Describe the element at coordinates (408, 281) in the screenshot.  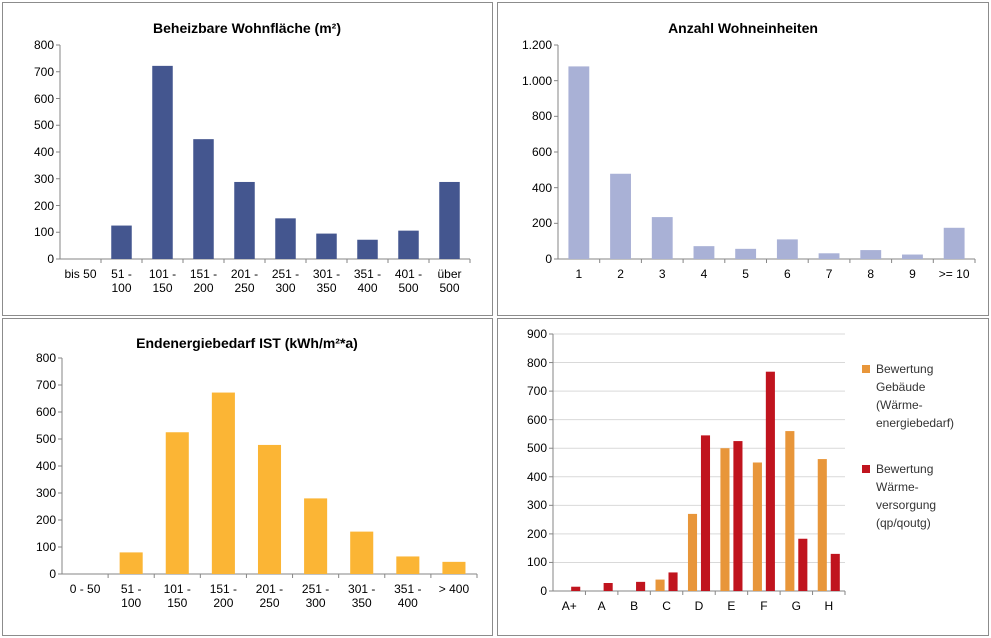
I see `x-tick-label: 401 - 500` at that location.